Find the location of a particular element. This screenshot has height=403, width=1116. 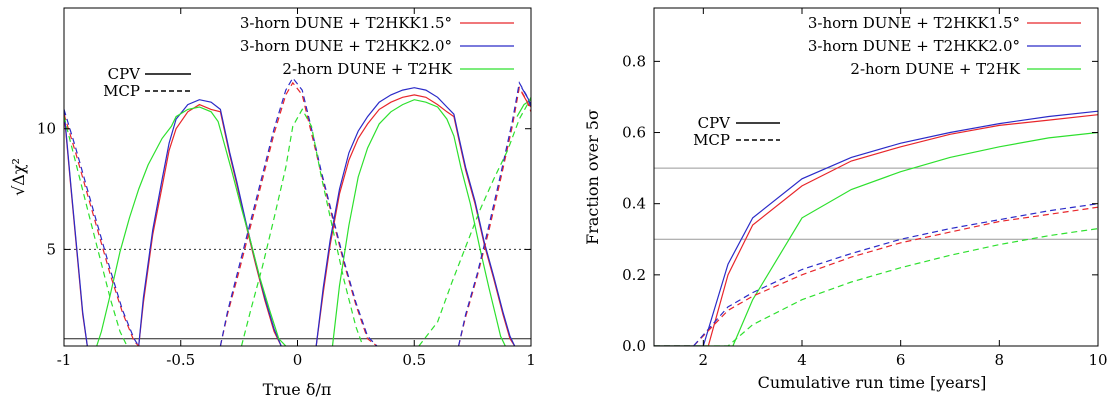

right-series-4-dashed-line is located at coordinates (876, 276).